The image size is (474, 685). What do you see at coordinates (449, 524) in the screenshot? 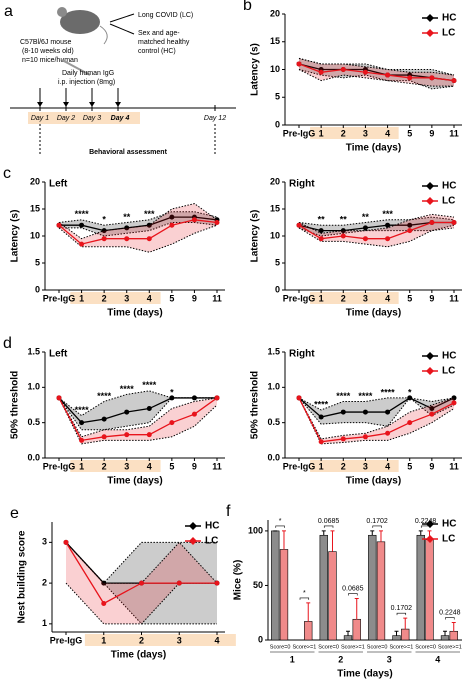
I see `legend-label: HC` at bounding box center [449, 524].